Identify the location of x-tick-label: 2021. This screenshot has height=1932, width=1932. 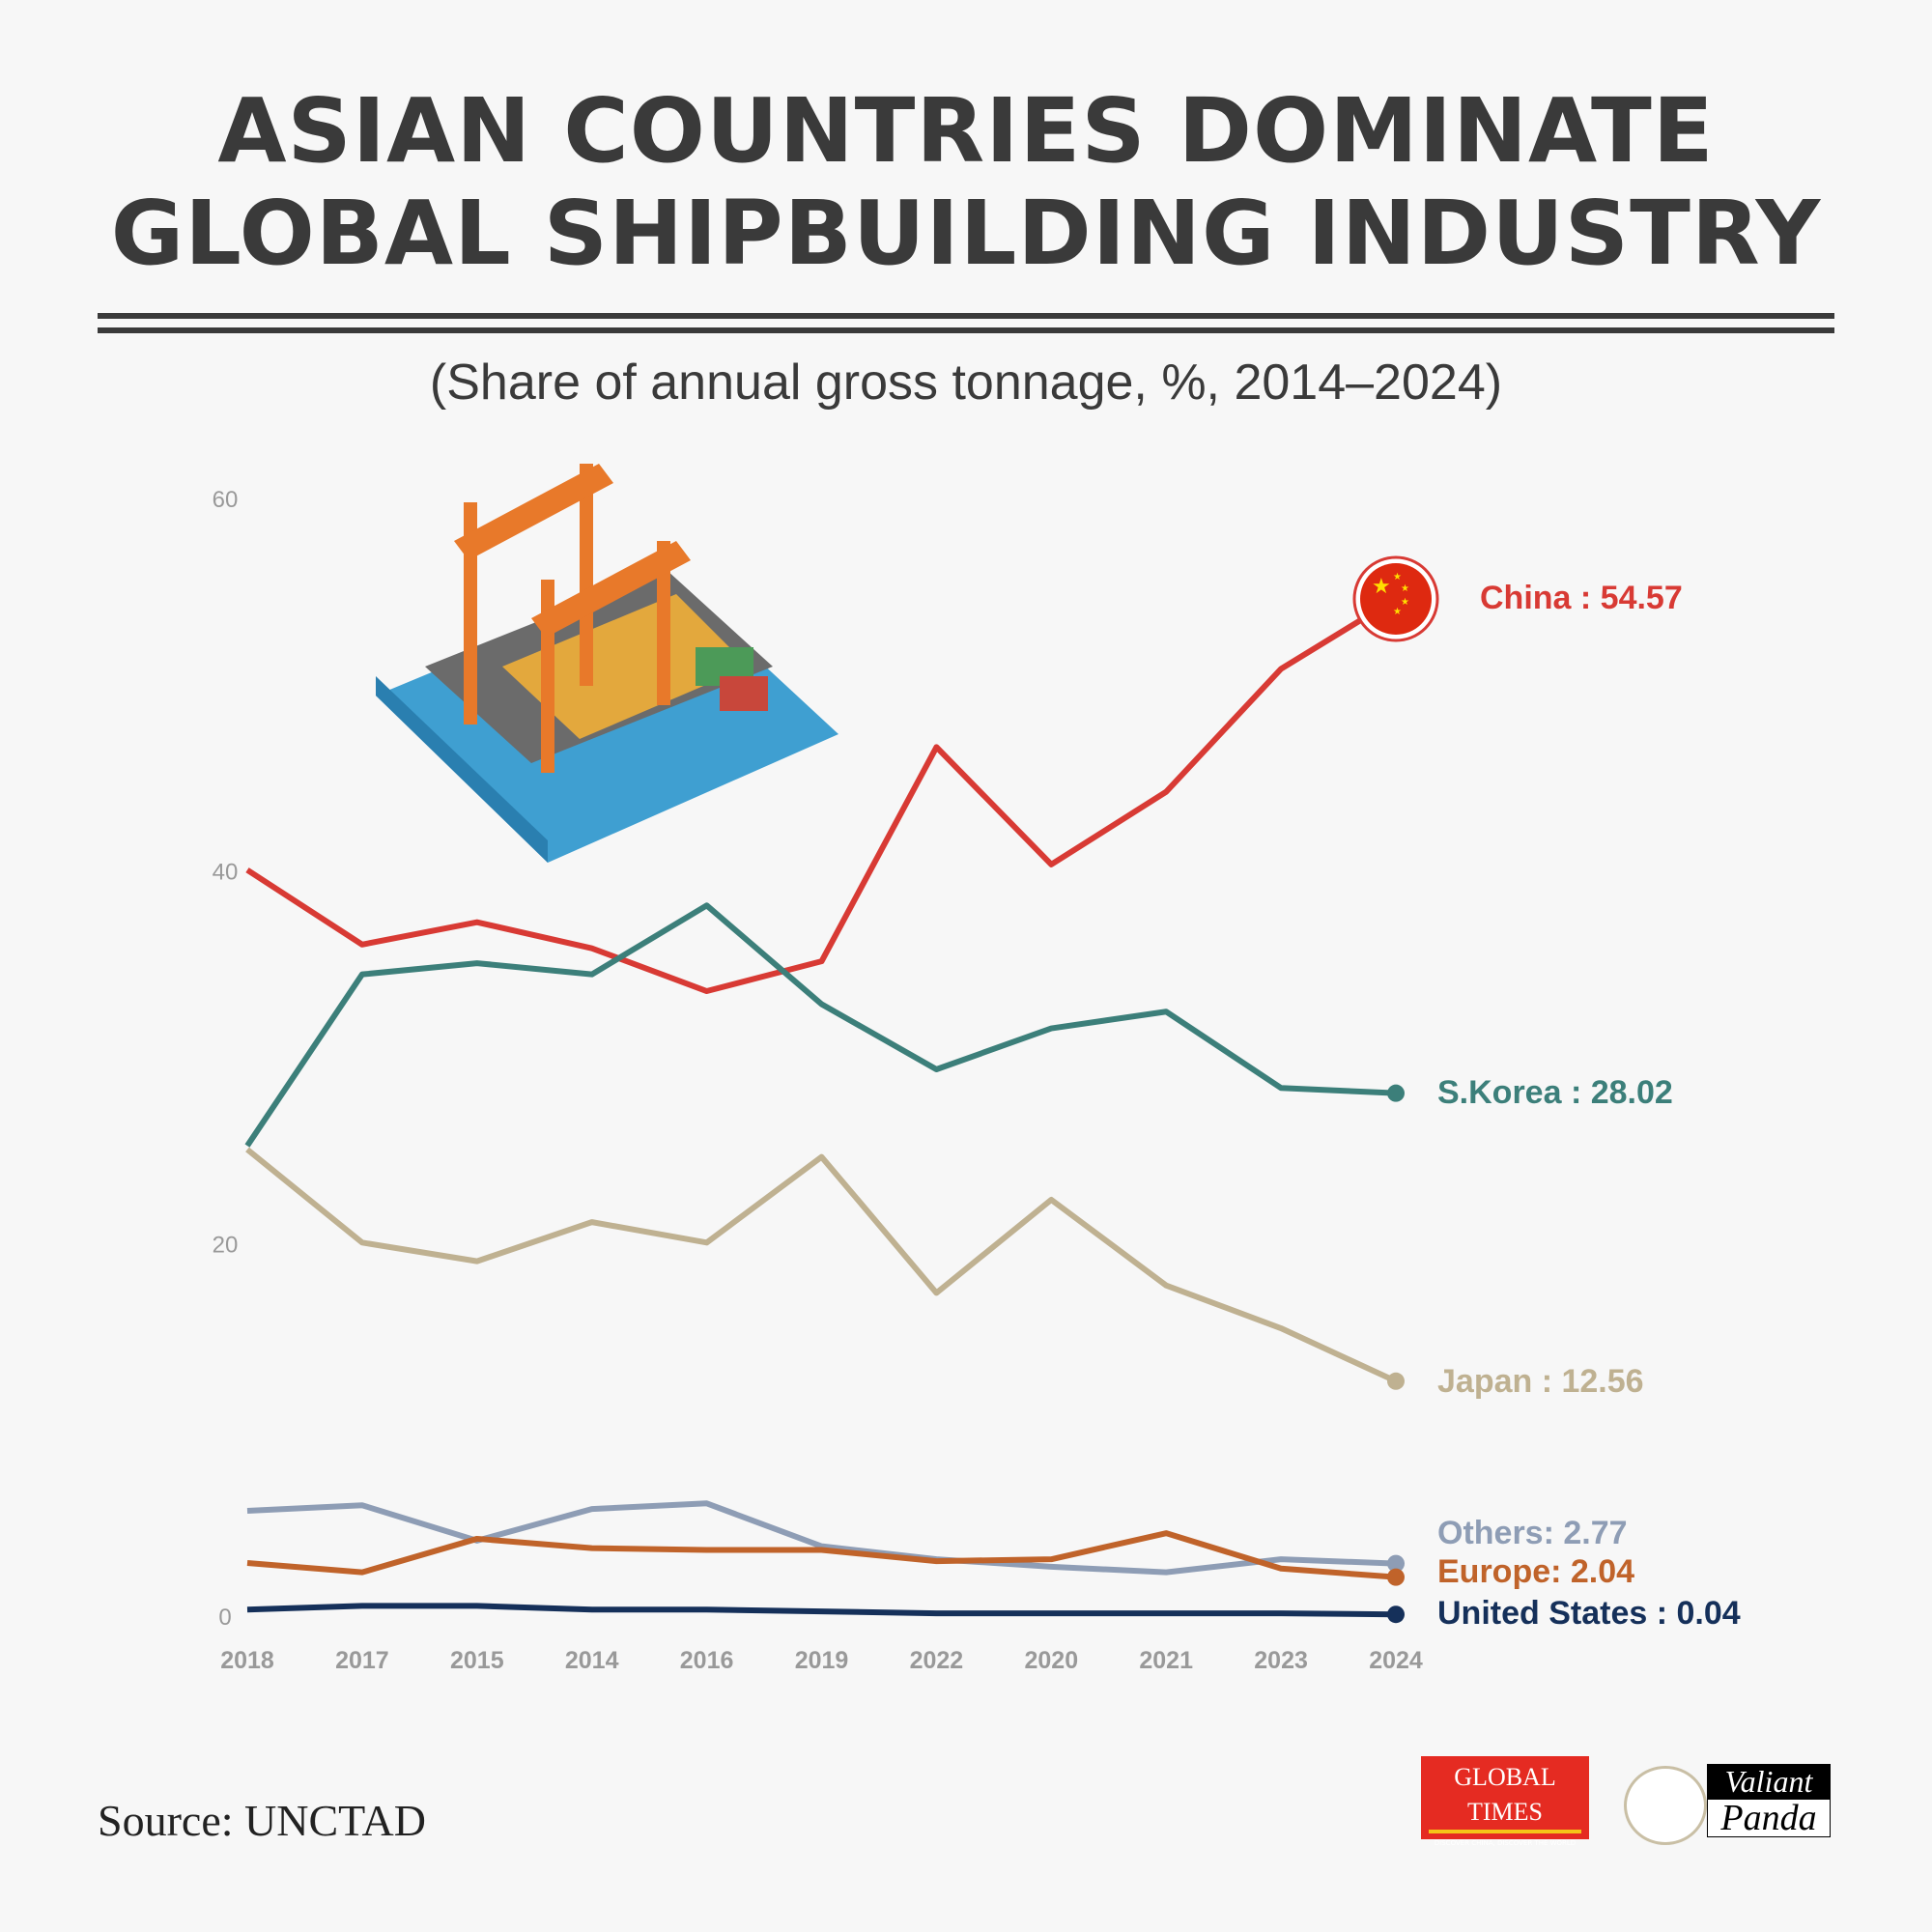
(1166, 1660).